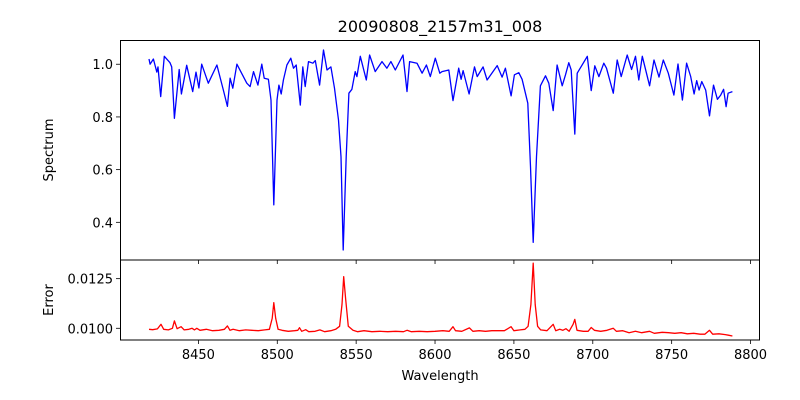  What do you see at coordinates (439, 376) in the screenshot?
I see `x-axis-label: Wavelength` at bounding box center [439, 376].